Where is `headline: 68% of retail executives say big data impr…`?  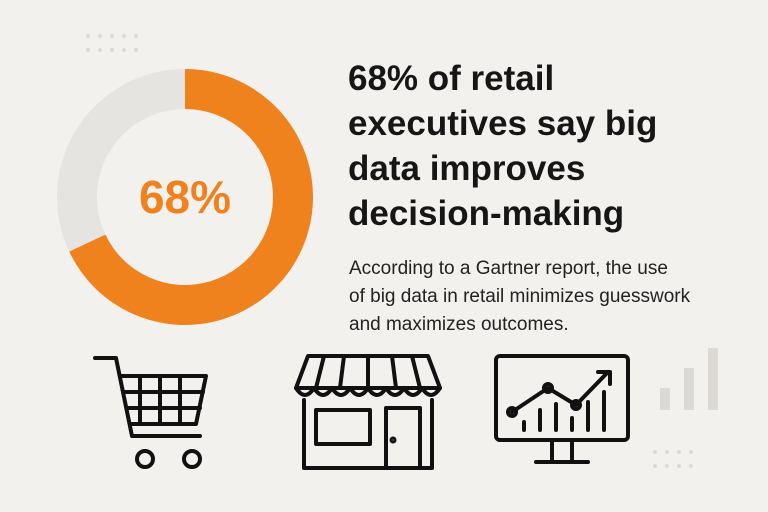
headline: 68% of retail executives say big data impr… is located at coordinates (502, 146).